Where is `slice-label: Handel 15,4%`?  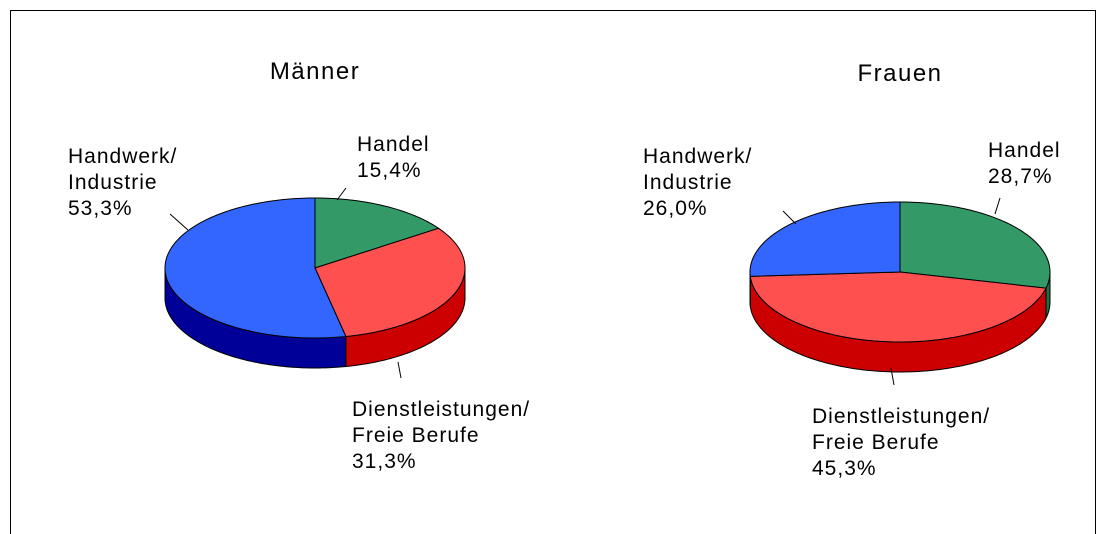 slice-label: Handel 15,4% is located at coordinates (393, 158).